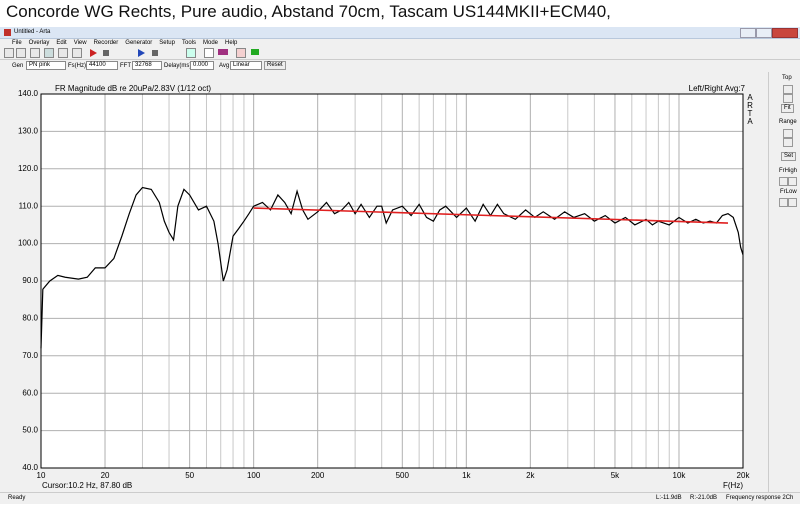 This screenshot has width=800, height=517. What do you see at coordinates (400, 53) in the screenshot?
I see `toolbar` at bounding box center [400, 53].